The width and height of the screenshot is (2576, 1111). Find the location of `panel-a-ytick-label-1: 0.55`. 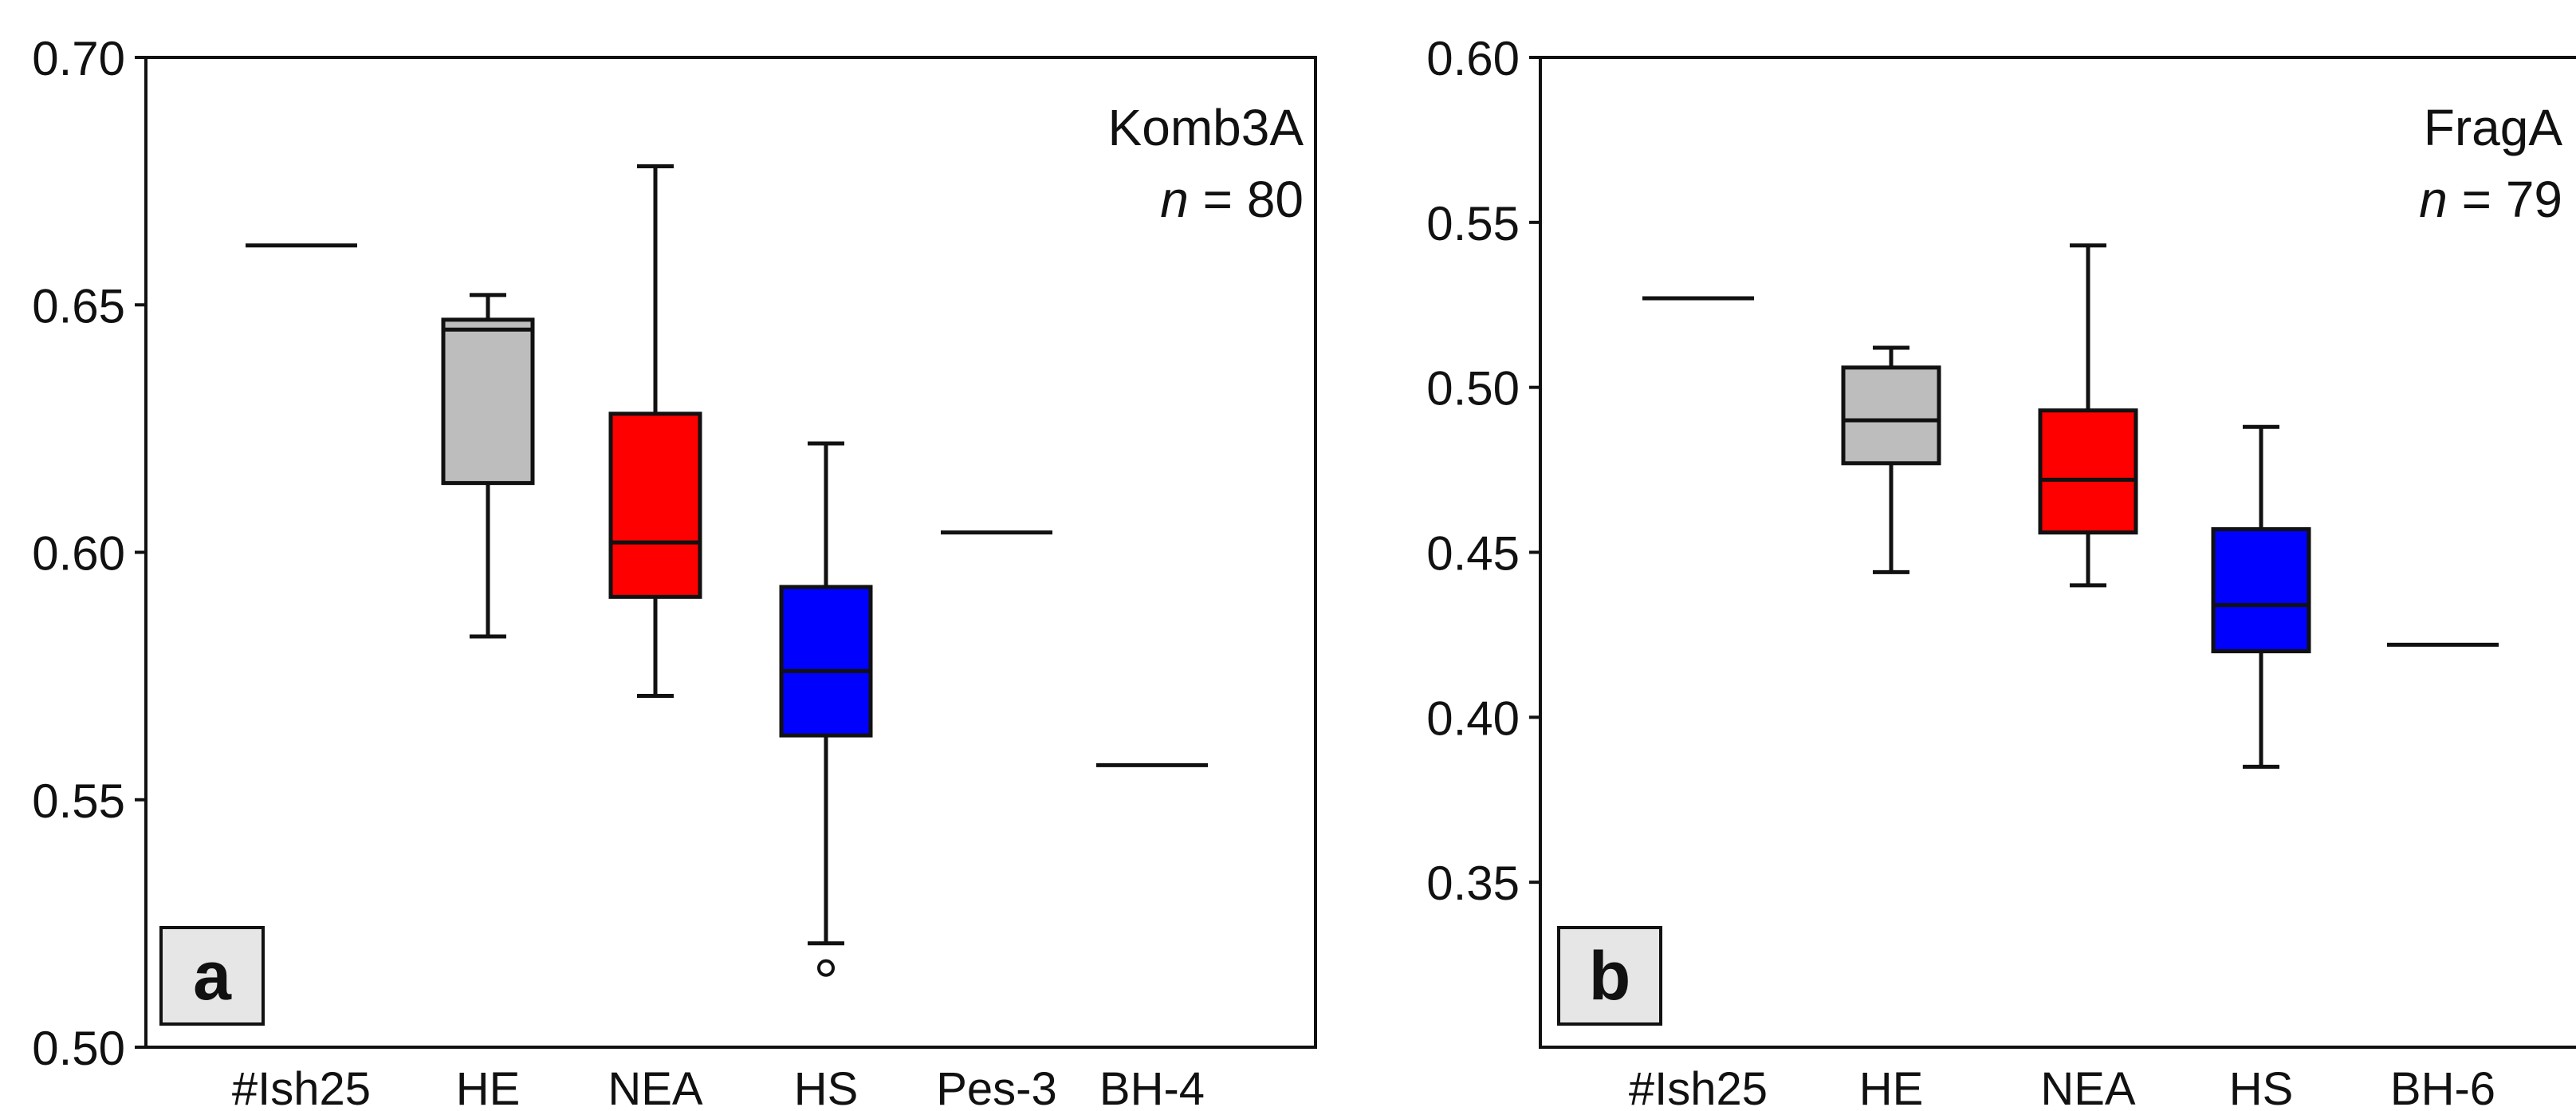

panel-a-ytick-label-1: 0.55 is located at coordinates (78, 801).